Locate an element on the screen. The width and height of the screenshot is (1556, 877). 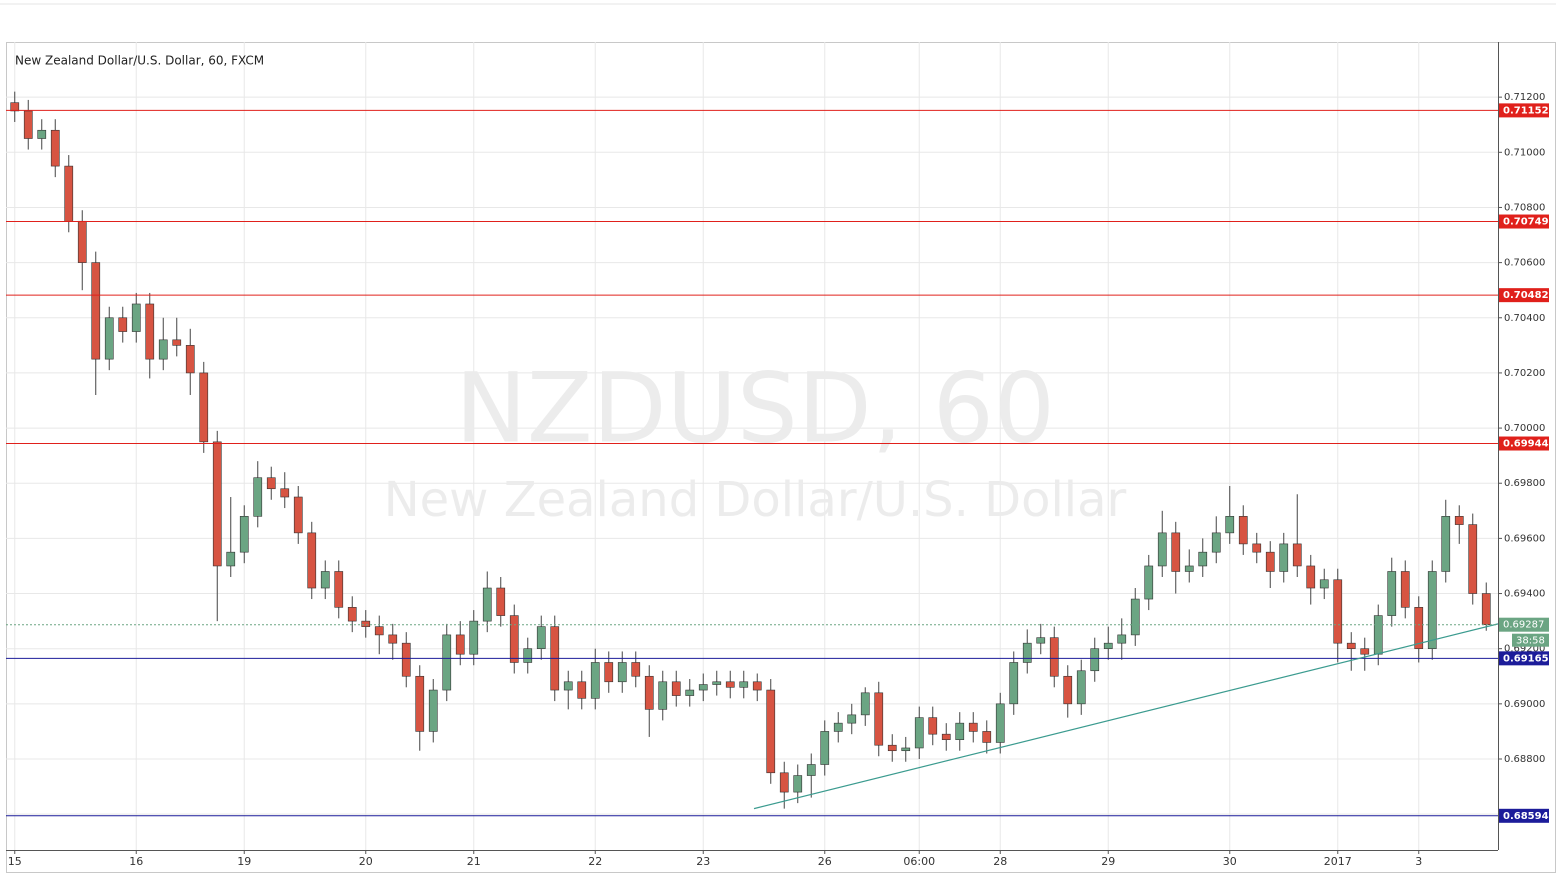
watermark: NZDUSD, 60 is located at coordinates (755, 408).